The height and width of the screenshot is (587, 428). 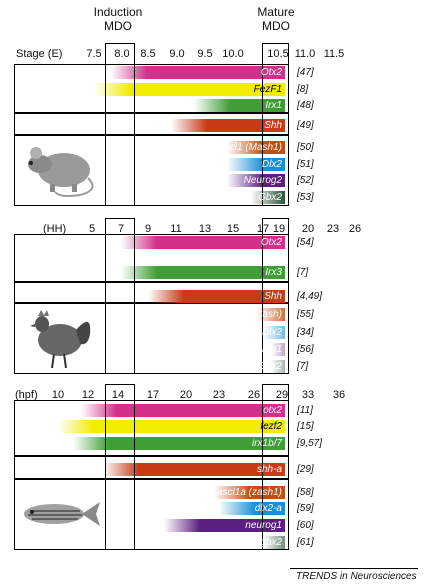 What do you see at coordinates (267, 89) in the screenshot?
I see `gene-label: FezF1` at bounding box center [267, 89].